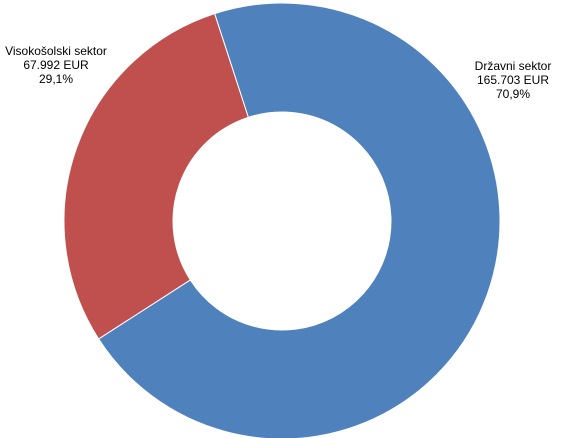  I want to click on slice-label-drzavni-sektor: Državni sektor 165.703 EUR 70,9%, so click(513, 80).